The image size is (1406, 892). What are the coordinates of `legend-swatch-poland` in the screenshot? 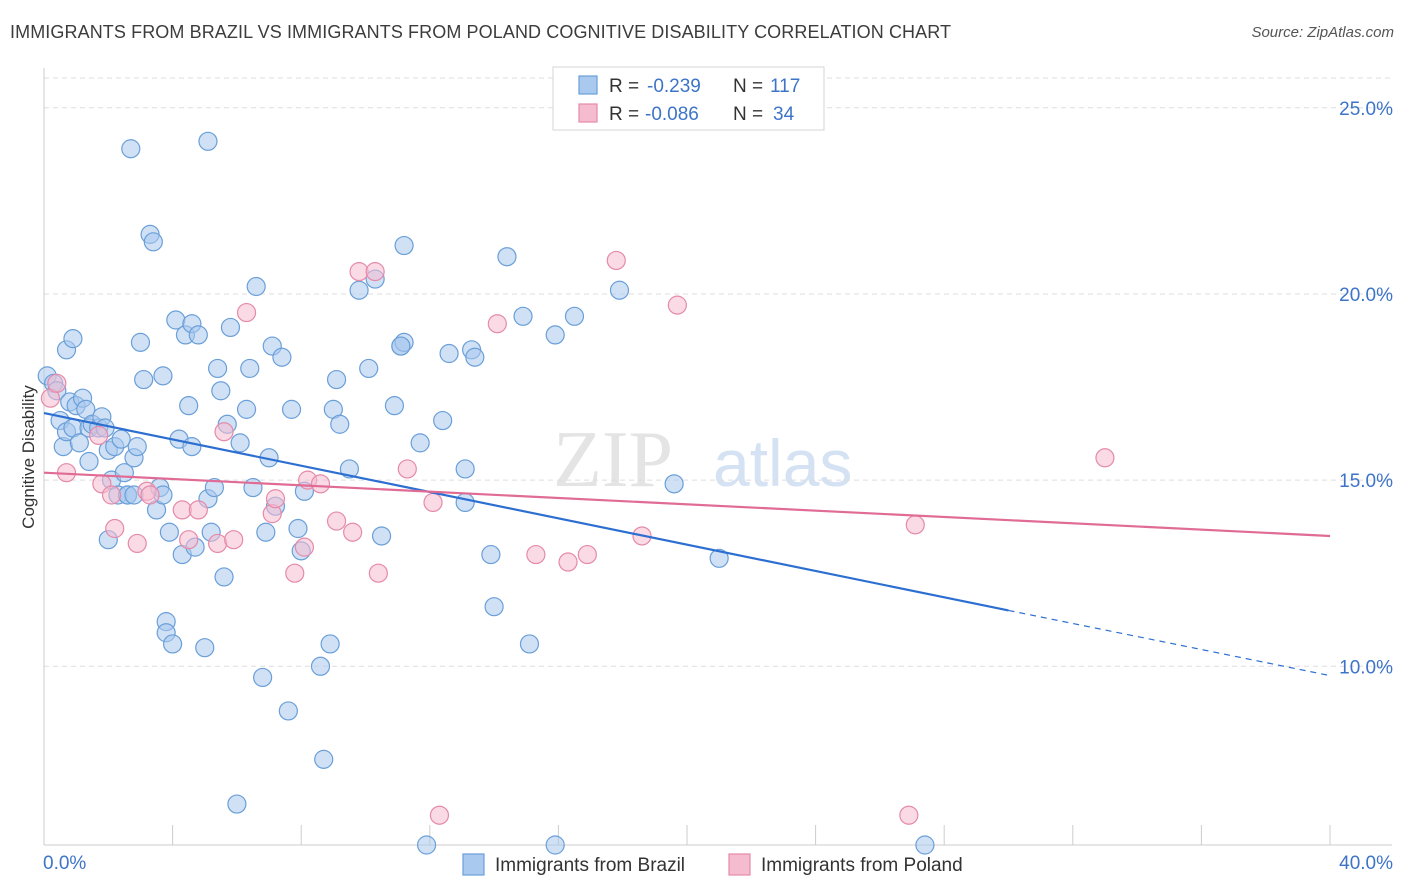 It's located at (588, 113).